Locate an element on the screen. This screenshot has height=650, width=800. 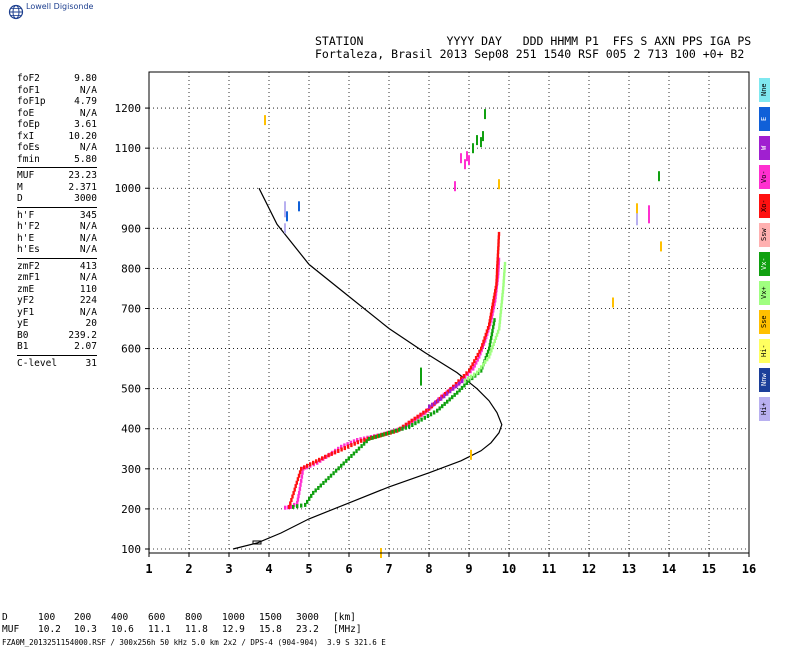
param-row: C-level 31 is located at coordinates (57, 364).